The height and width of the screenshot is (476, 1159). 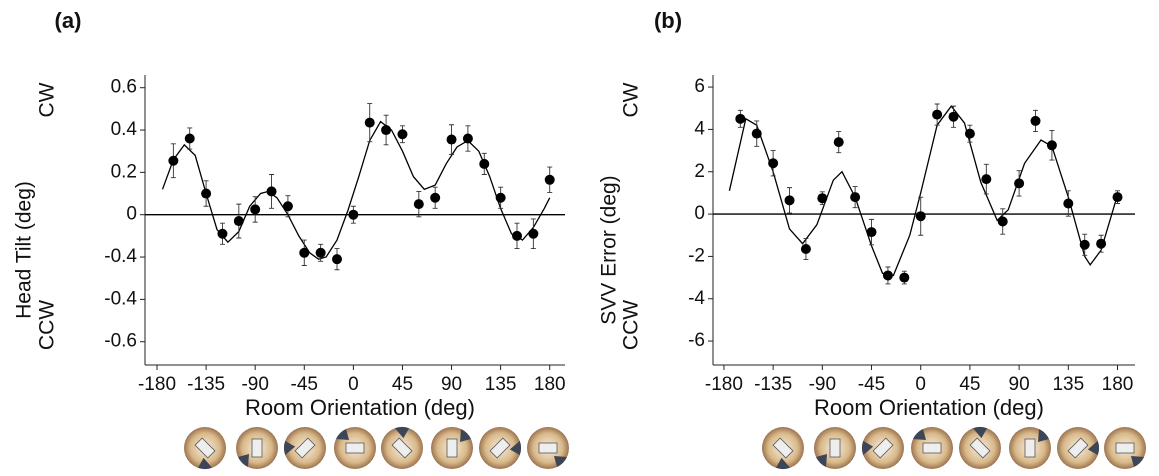 I want to click on x-axis-title: Room Orientation (deg), so click(x=929, y=407).